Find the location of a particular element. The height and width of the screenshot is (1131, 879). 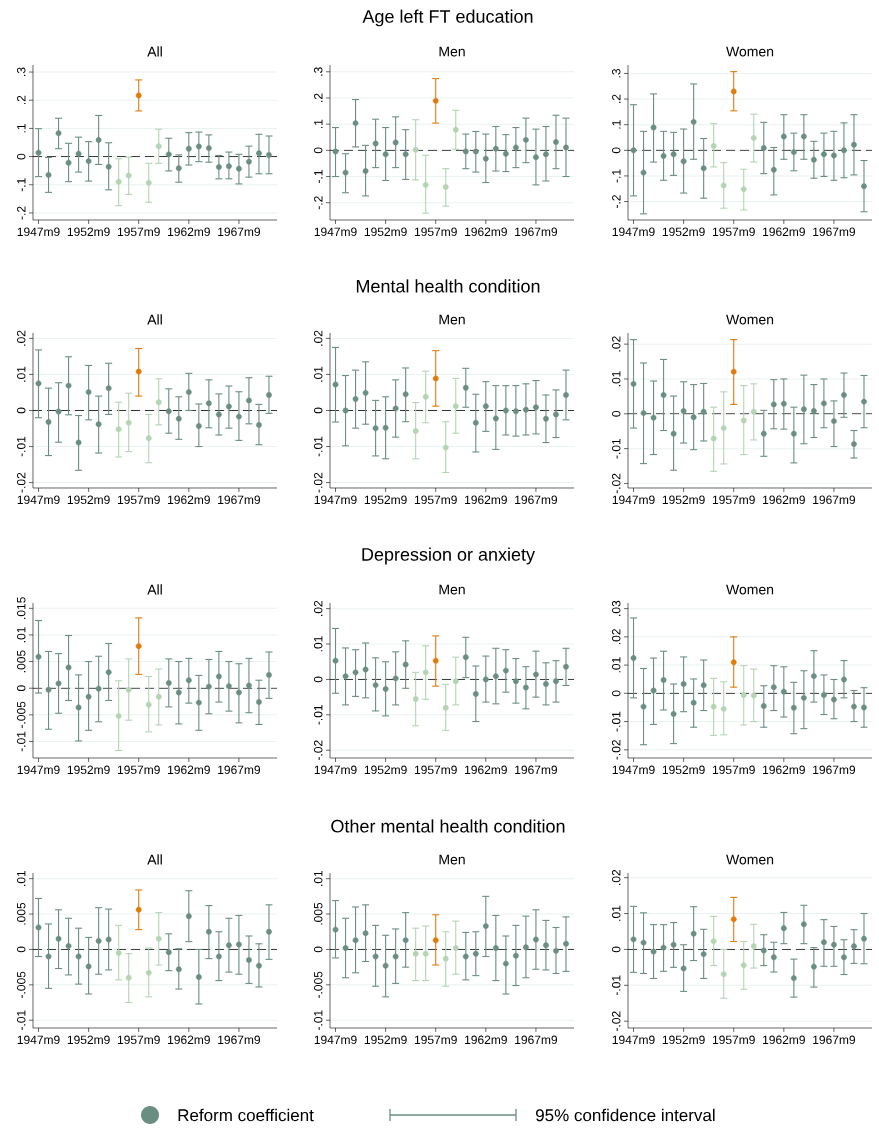

y-tick-label: .1 is located at coordinates (21, 128).